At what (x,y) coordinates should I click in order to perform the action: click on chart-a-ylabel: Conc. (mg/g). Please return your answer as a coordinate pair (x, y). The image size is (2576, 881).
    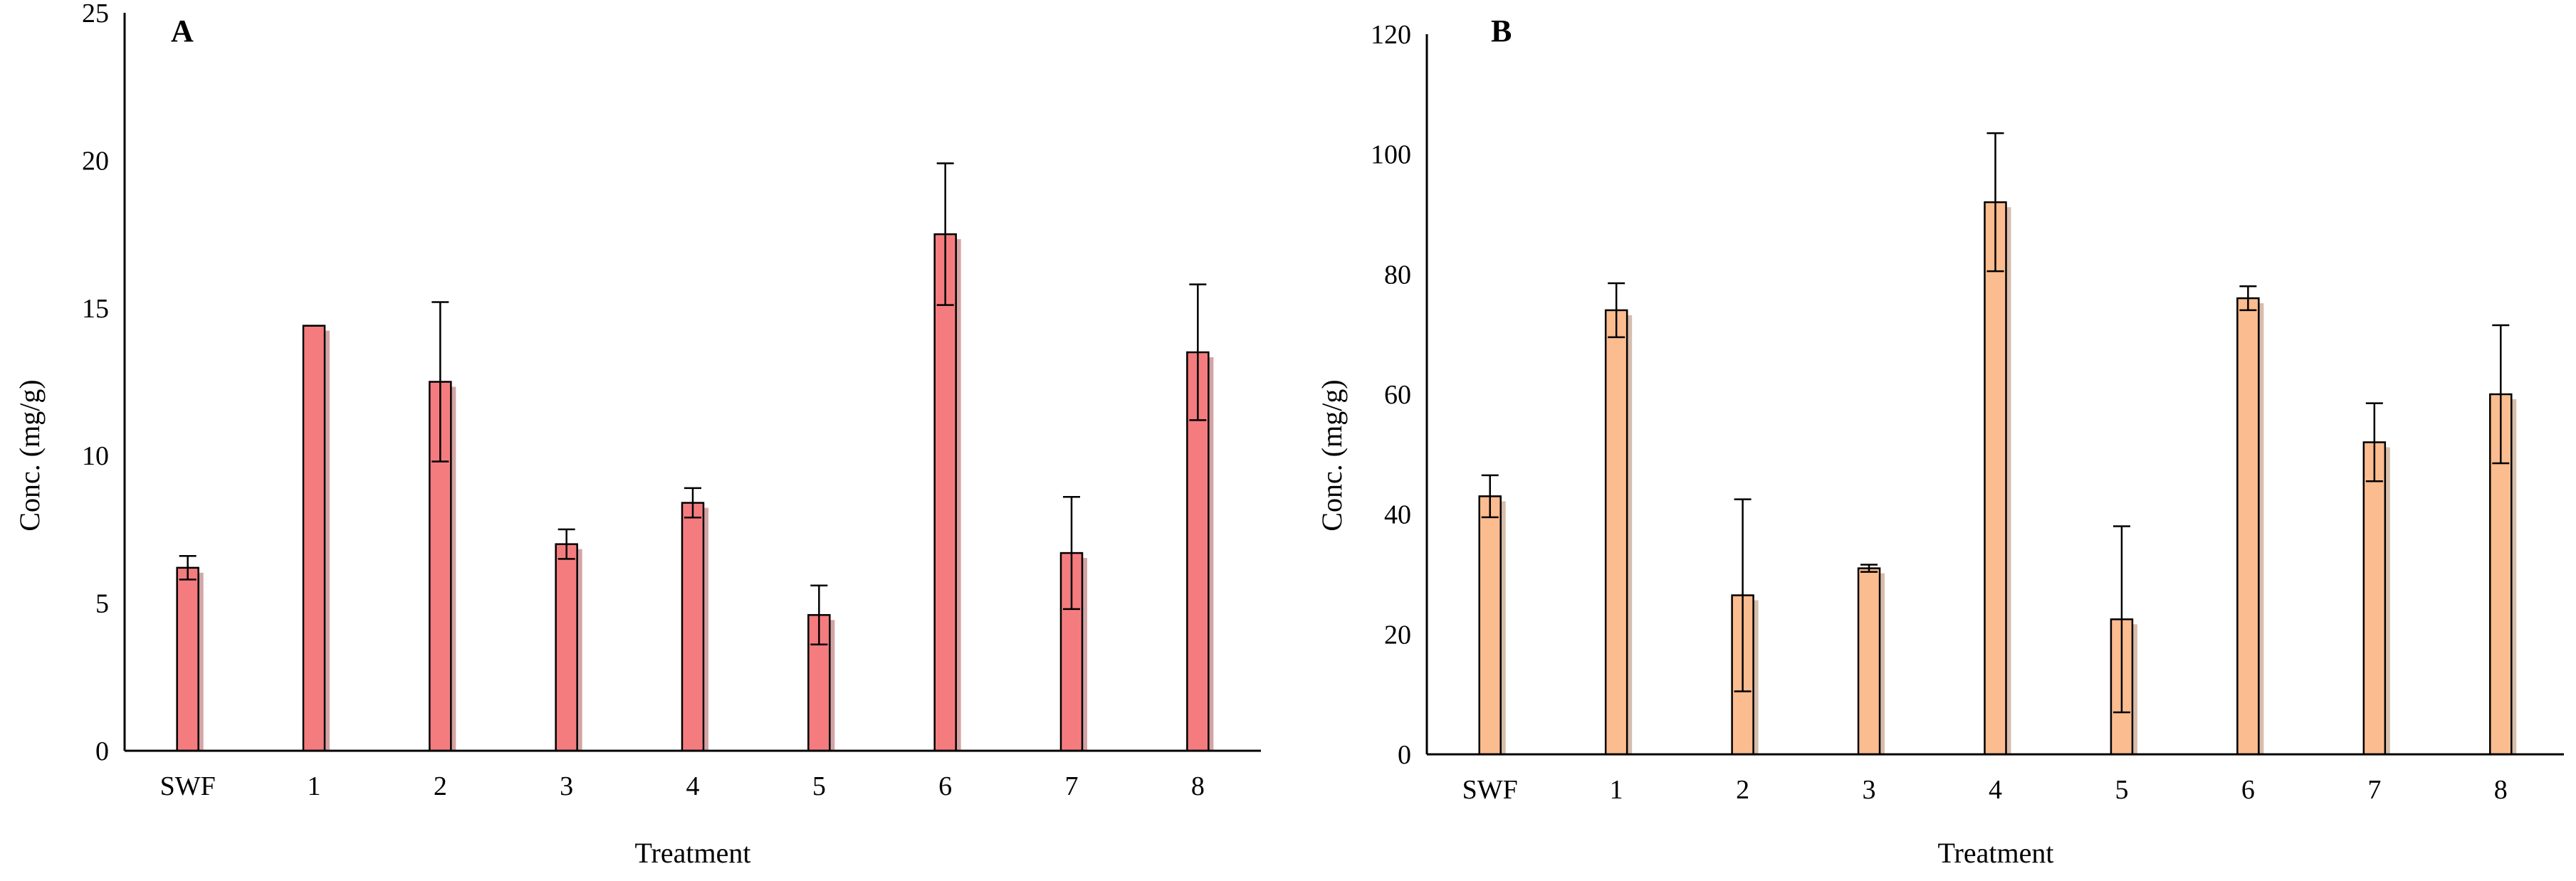
    Looking at the image, I should click on (30, 455).